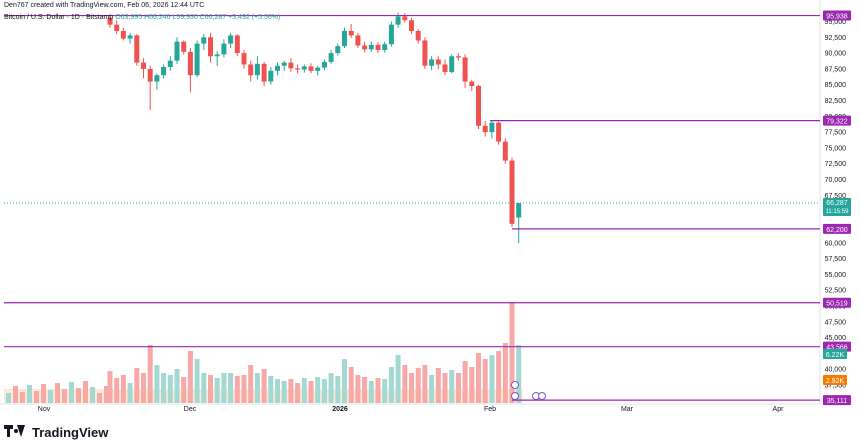  I want to click on time-axis: Nov Dec 2026 Feb Mar Apr, so click(411, 409).